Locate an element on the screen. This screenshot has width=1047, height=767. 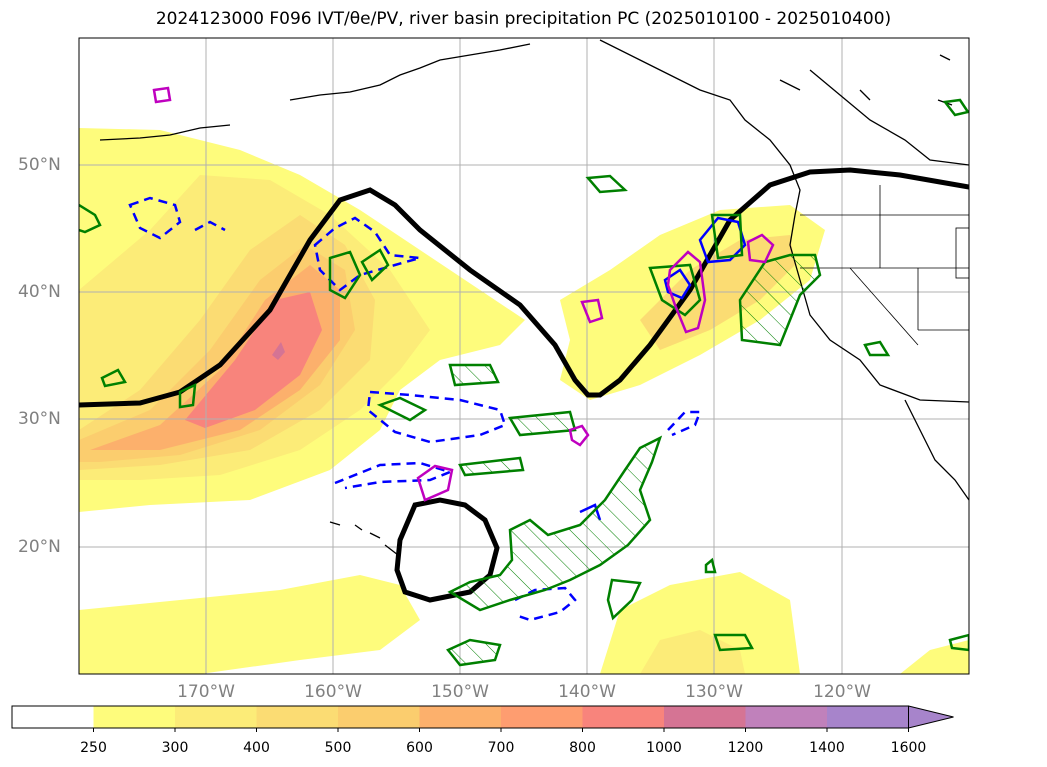
lon-label-160w: 160°W is located at coordinates (333, 692).